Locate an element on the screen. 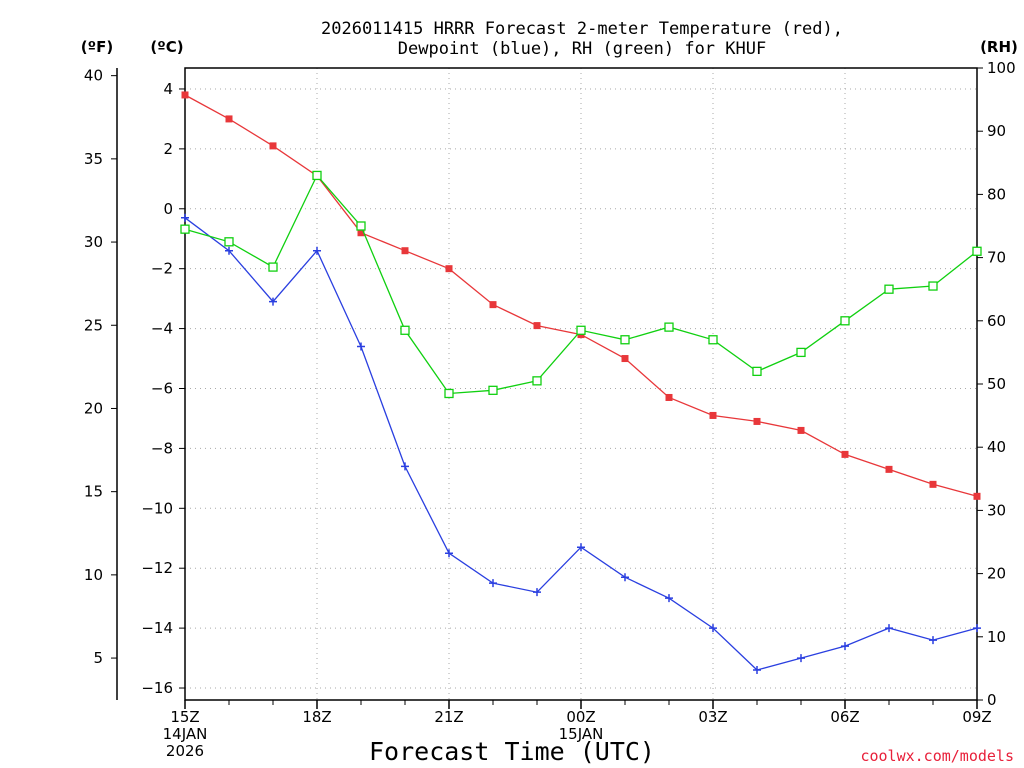  fahrenheit-tick-label: 5 is located at coordinates (98, 658).